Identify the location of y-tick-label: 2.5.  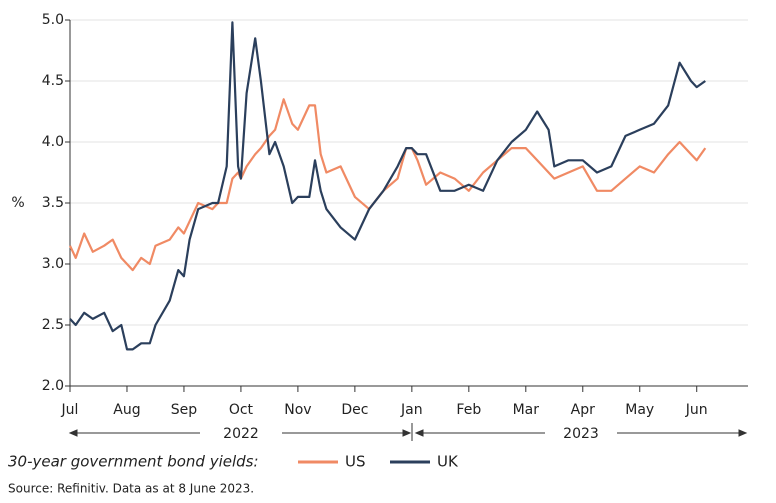
(53, 325).